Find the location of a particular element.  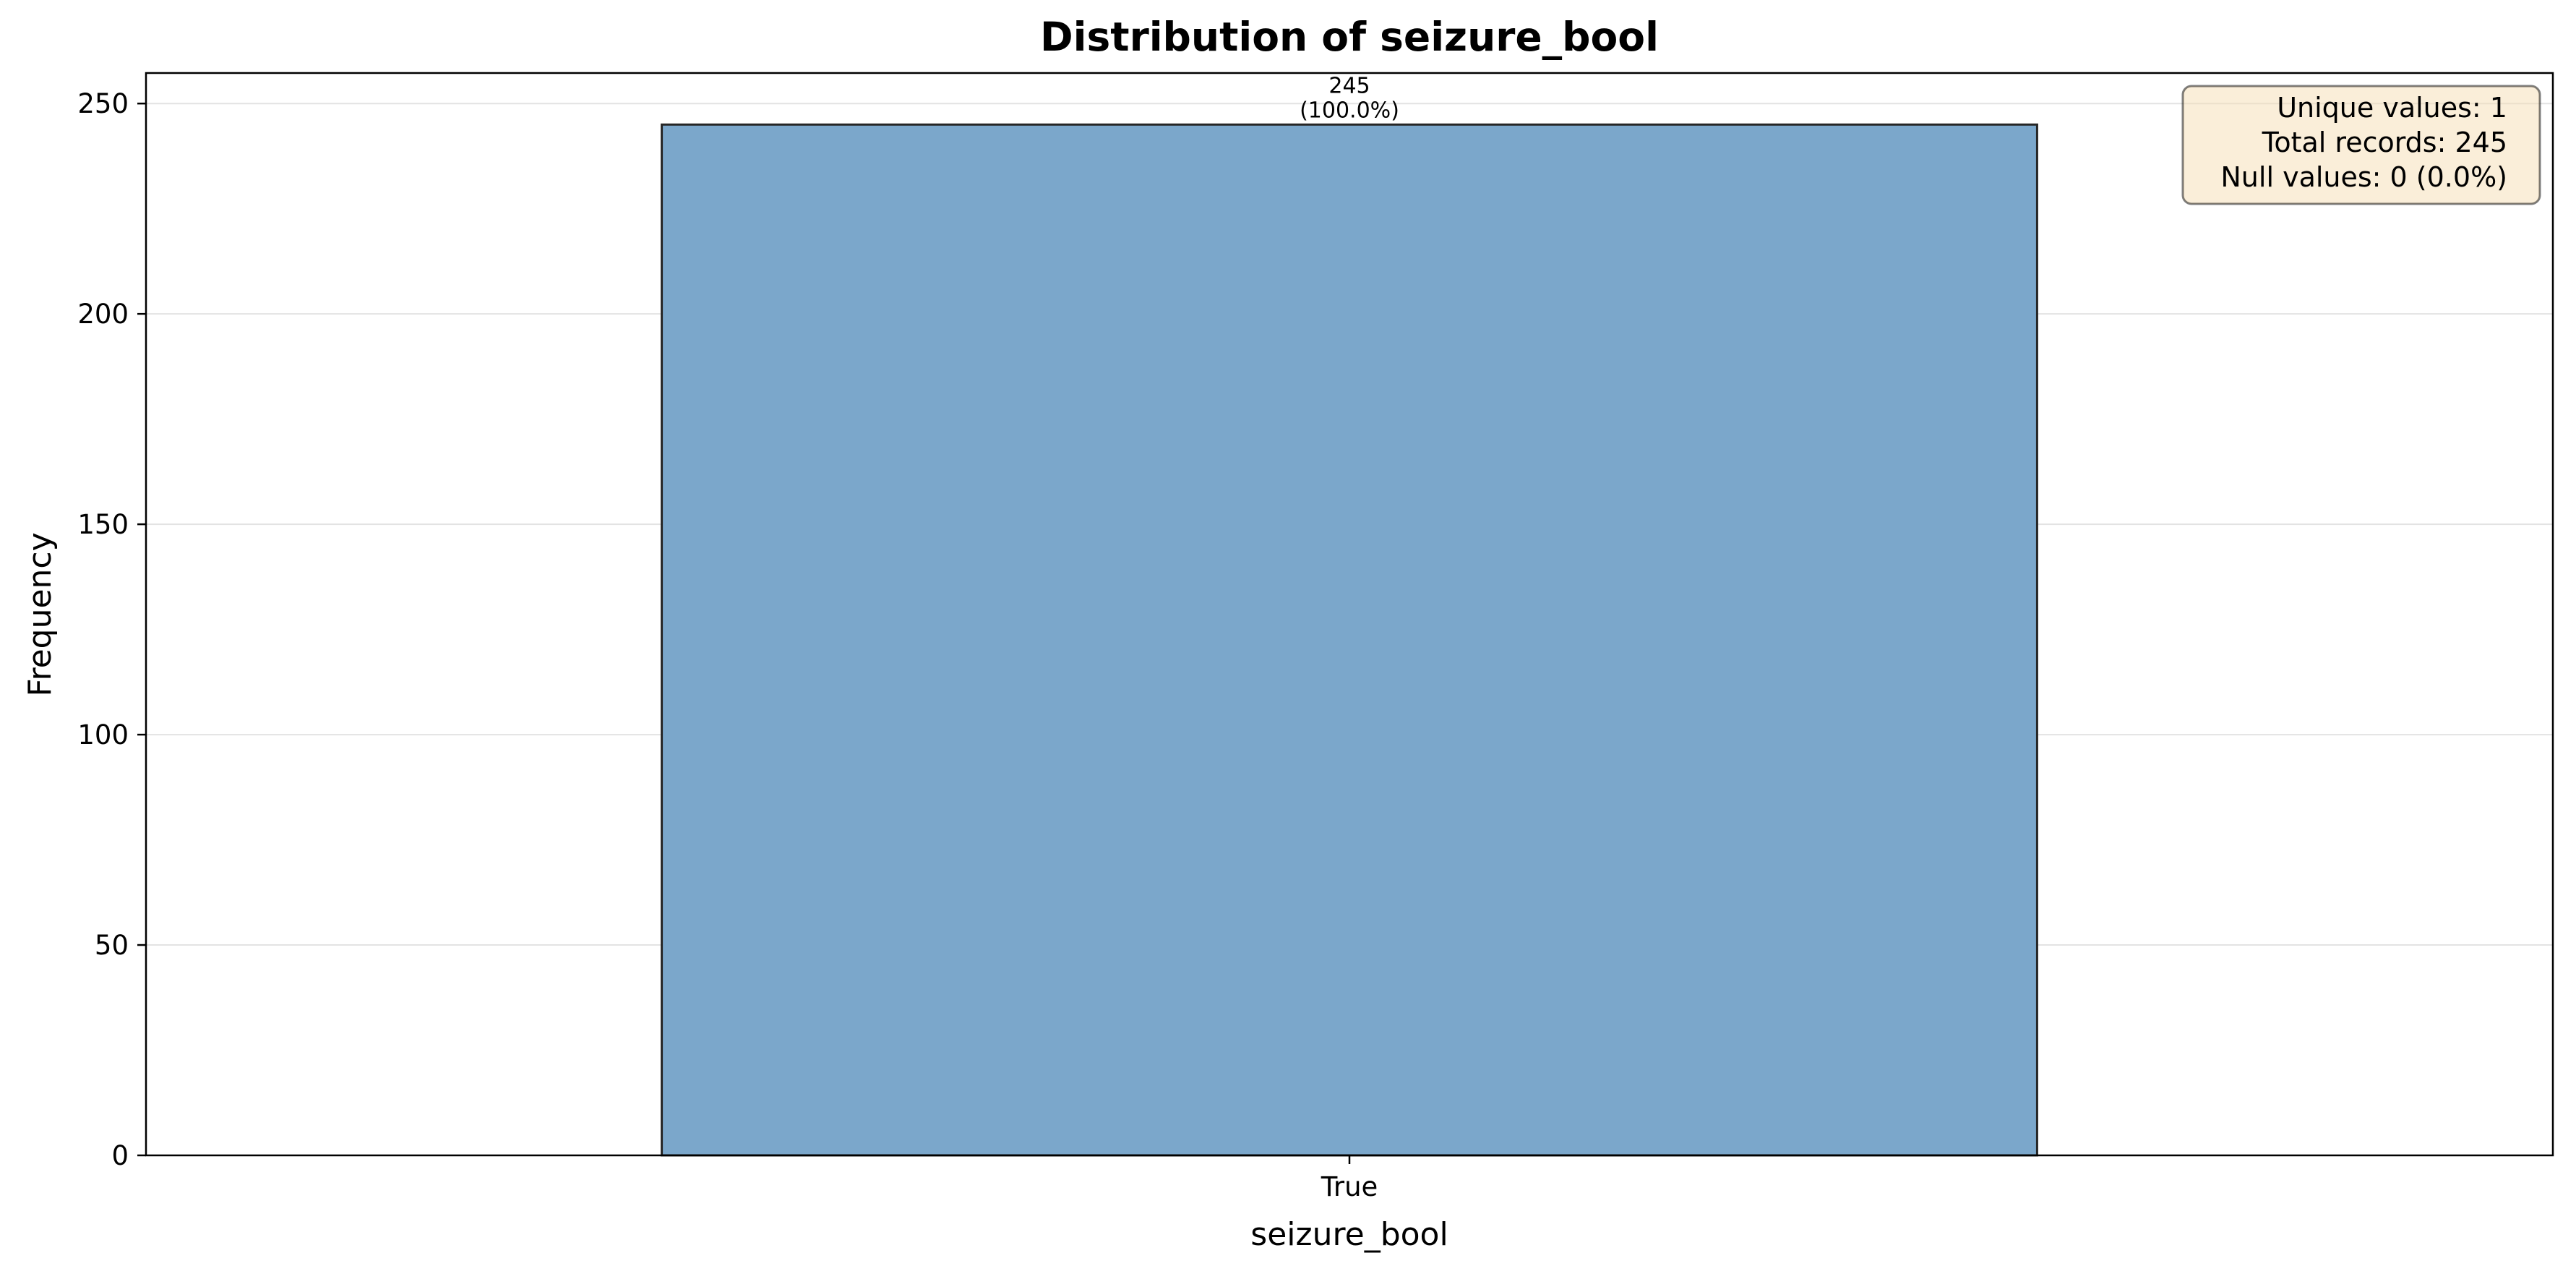

y-tick-label: 250 is located at coordinates (103, 103).